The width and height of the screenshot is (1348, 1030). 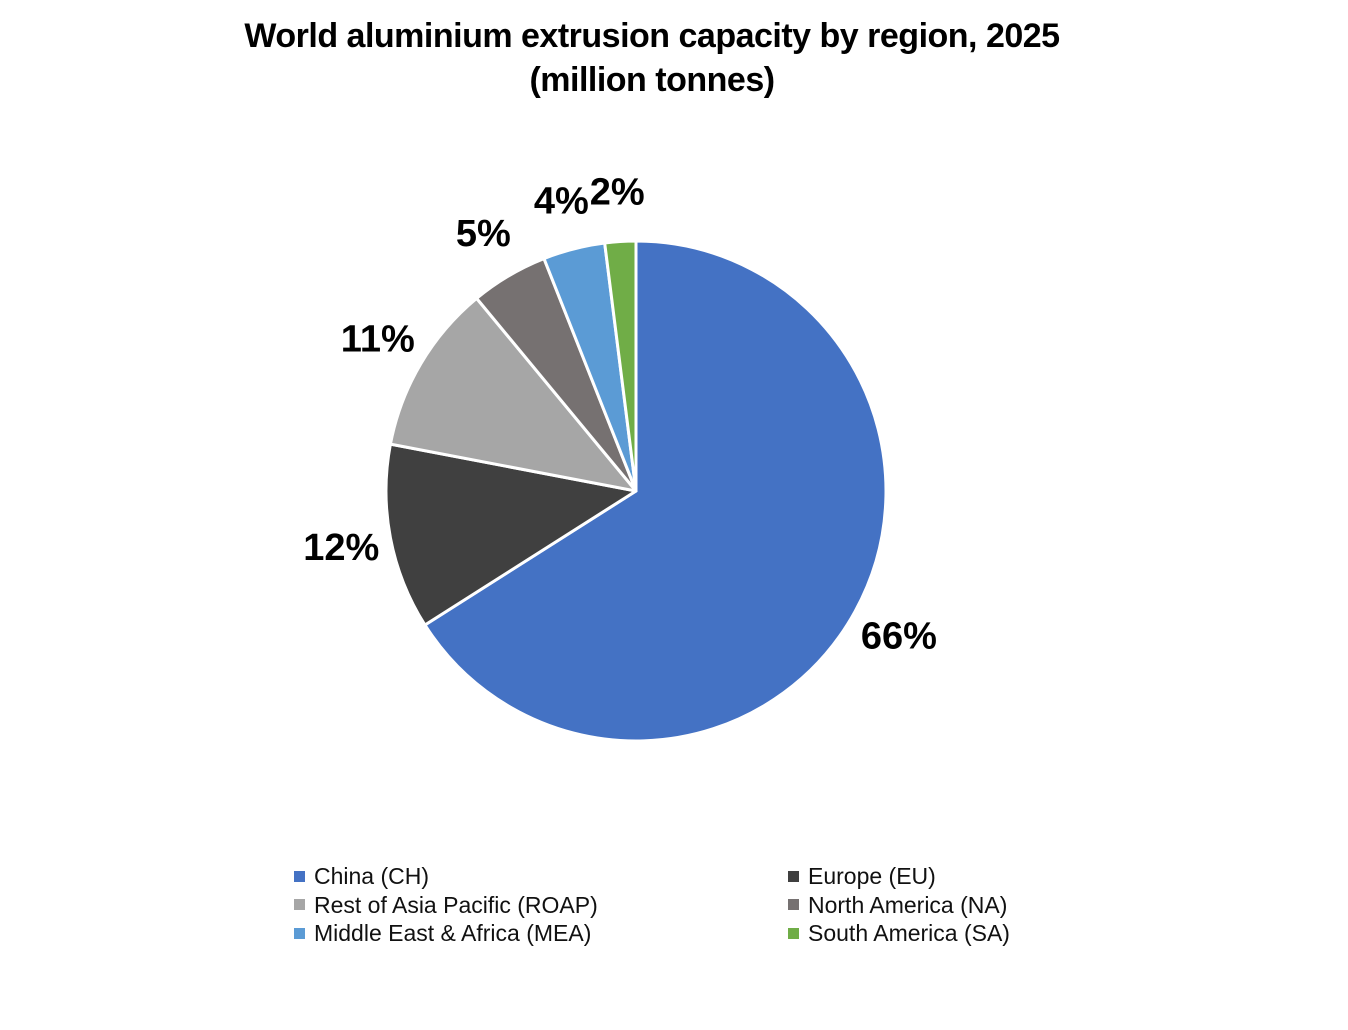 What do you see at coordinates (899, 637) in the screenshot?
I see `slice-percent-label: 66%` at bounding box center [899, 637].